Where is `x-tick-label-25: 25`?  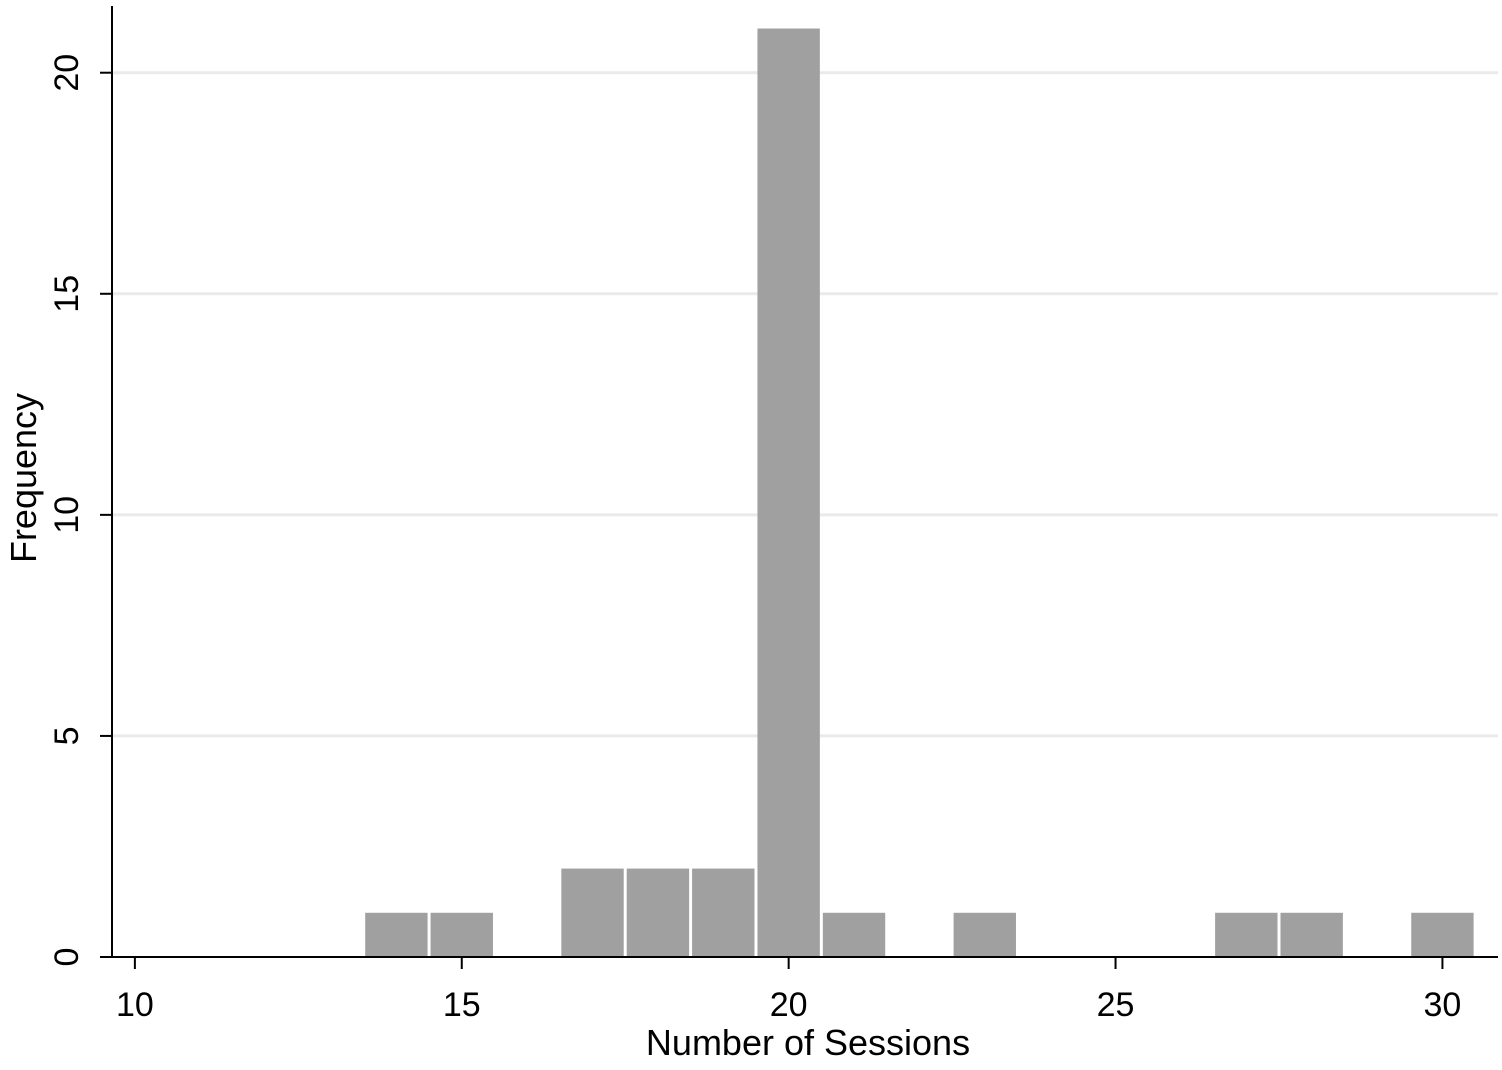 x-tick-label-25: 25 is located at coordinates (1116, 1005).